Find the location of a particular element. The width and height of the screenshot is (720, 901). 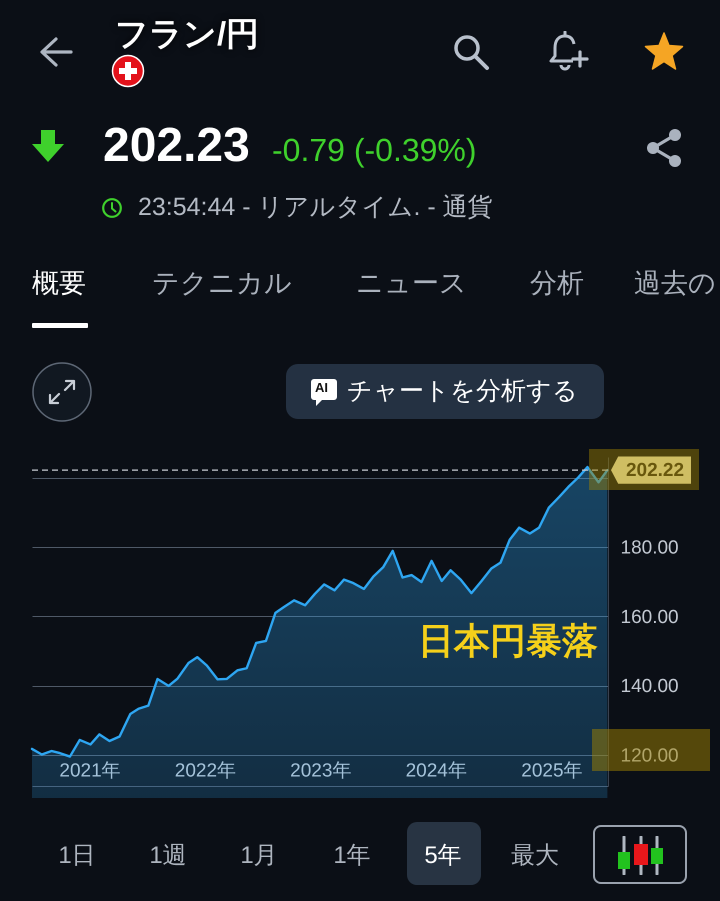

text: 23:54:44 - リアルタイム. - 通貨 is located at coordinates (315, 207).